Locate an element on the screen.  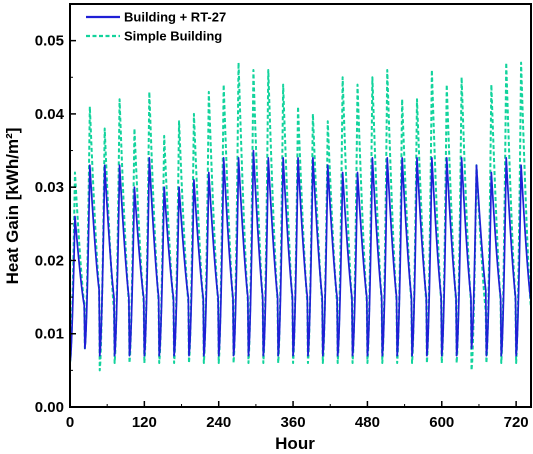
legend-label: Building + RT-27 is located at coordinates (175, 17).